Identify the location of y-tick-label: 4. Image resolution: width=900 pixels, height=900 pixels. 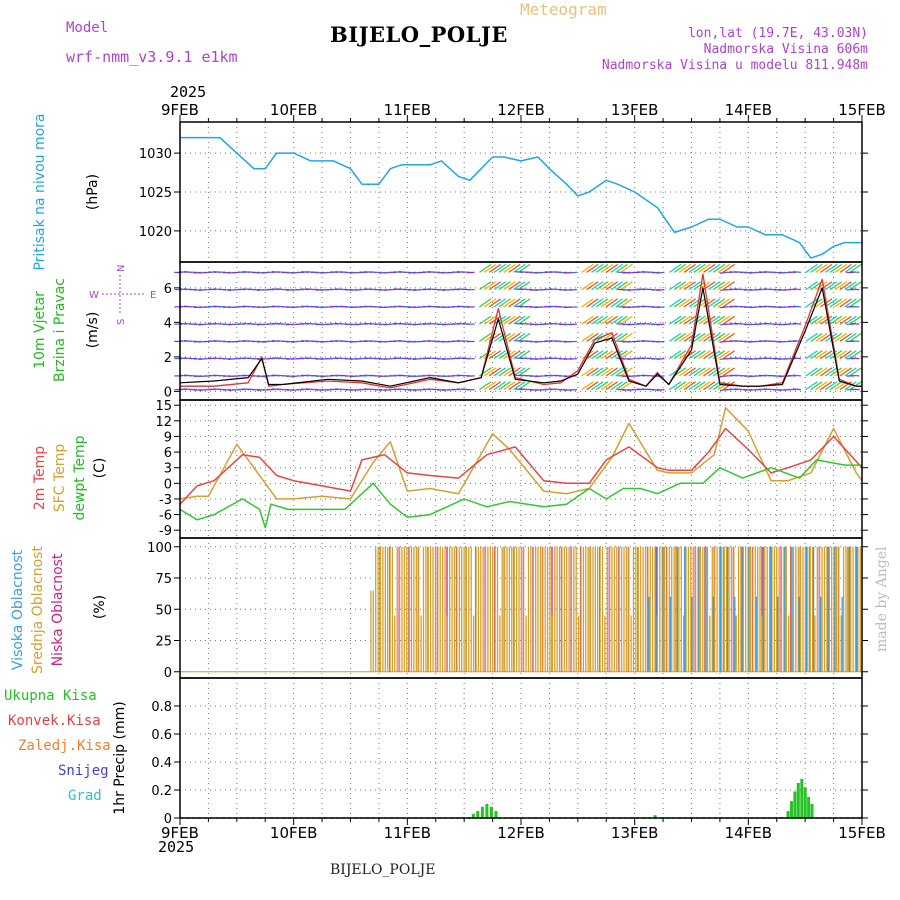
(168, 323).